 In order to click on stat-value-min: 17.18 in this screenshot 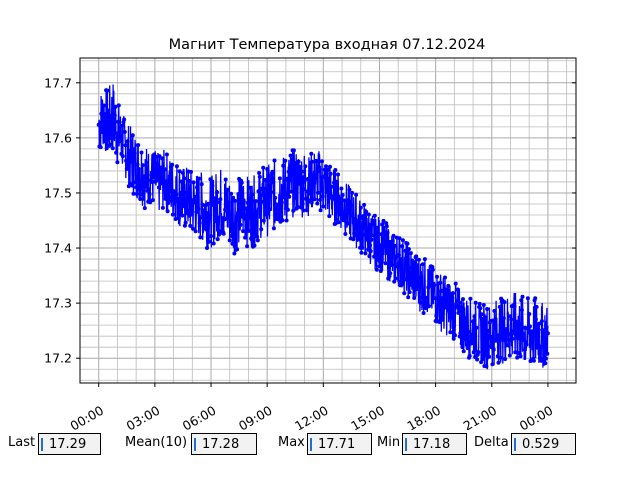, I will do `click(434, 444)`.